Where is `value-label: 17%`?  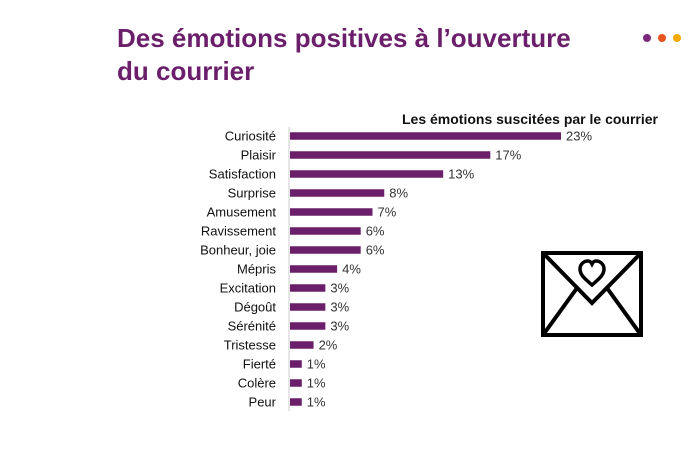
value-label: 17% is located at coordinates (508, 155).